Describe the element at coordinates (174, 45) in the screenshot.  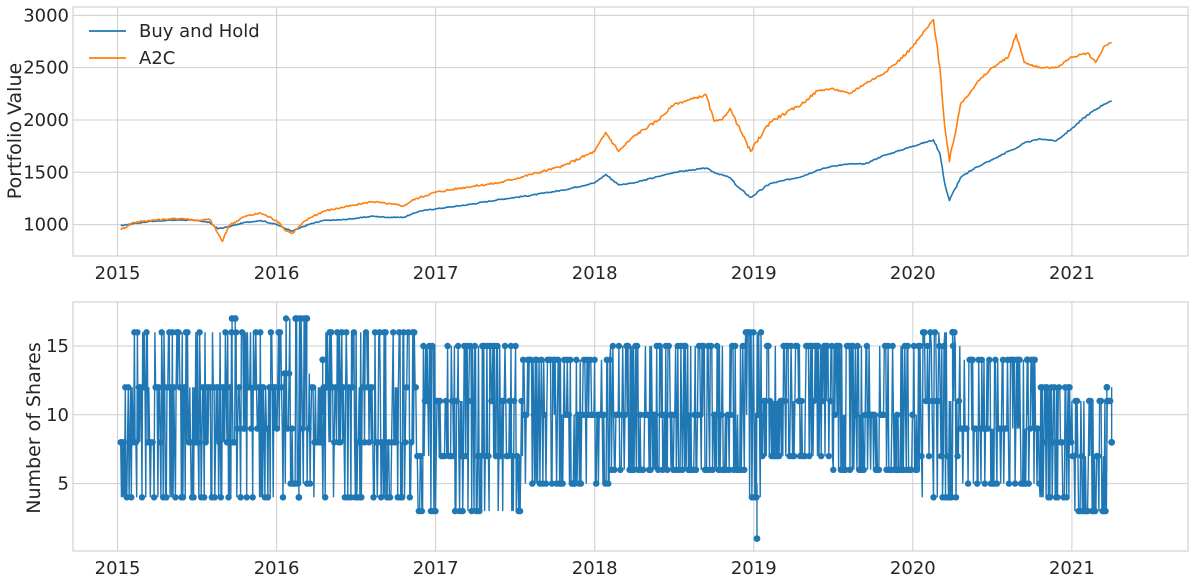
I see `legend: Buy and Hold A2C` at that location.